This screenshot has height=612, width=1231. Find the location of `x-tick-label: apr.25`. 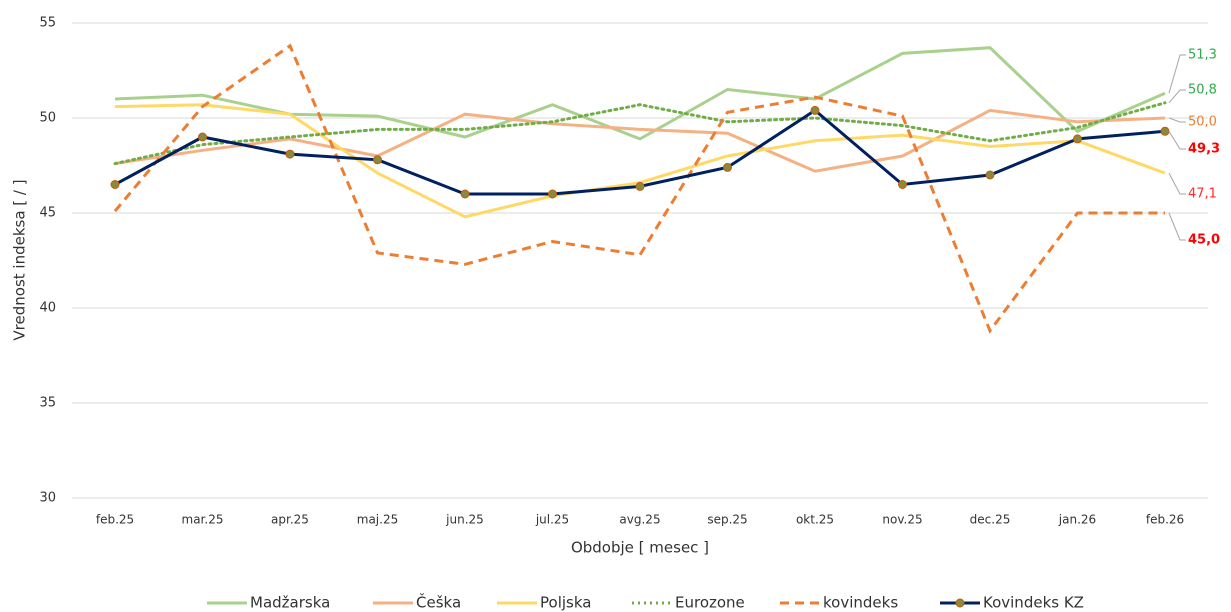

x-tick-label: apr.25 is located at coordinates (290, 520).